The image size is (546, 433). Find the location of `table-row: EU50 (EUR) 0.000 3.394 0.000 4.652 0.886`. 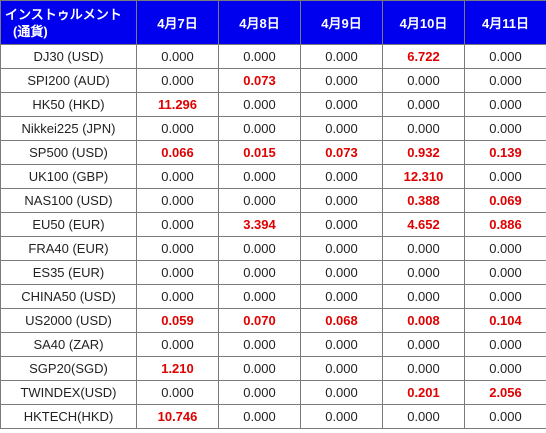

table-row: EU50 (EUR) 0.000 3.394 0.000 4.652 0.886 is located at coordinates (273, 224).